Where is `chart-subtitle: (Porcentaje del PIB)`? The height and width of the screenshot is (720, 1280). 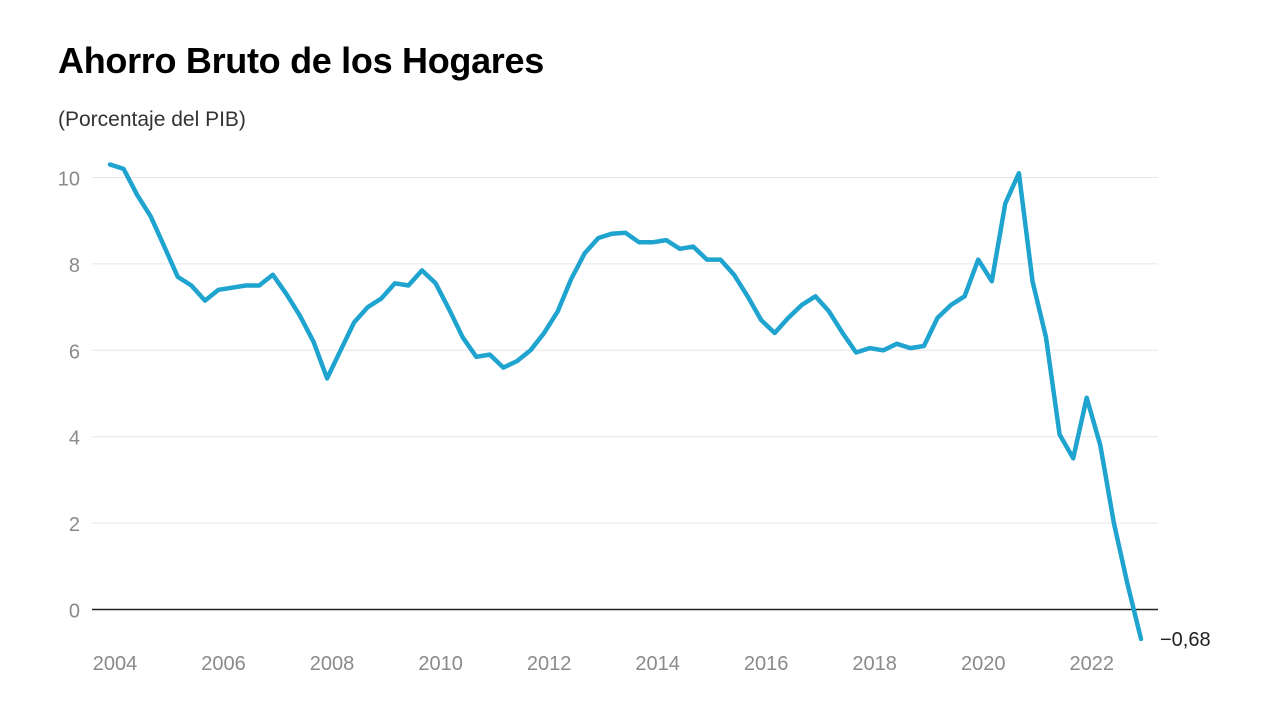
chart-subtitle: (Porcentaje del PIB) is located at coordinates (152, 119).